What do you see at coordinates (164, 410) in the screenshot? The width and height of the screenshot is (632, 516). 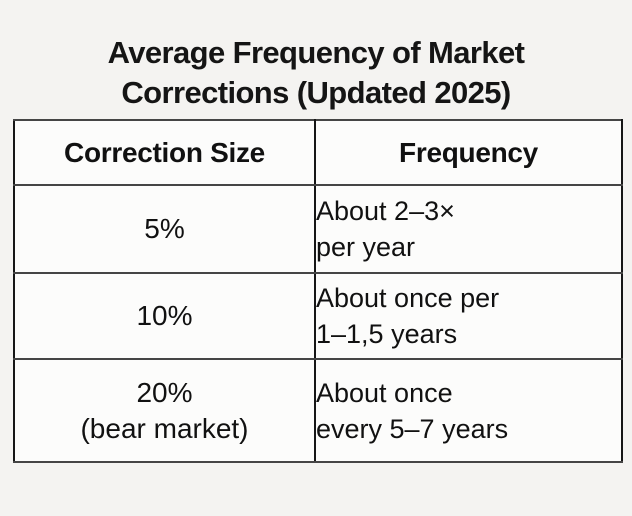 I see `correction-size-cell: 20% (bear market)` at bounding box center [164, 410].